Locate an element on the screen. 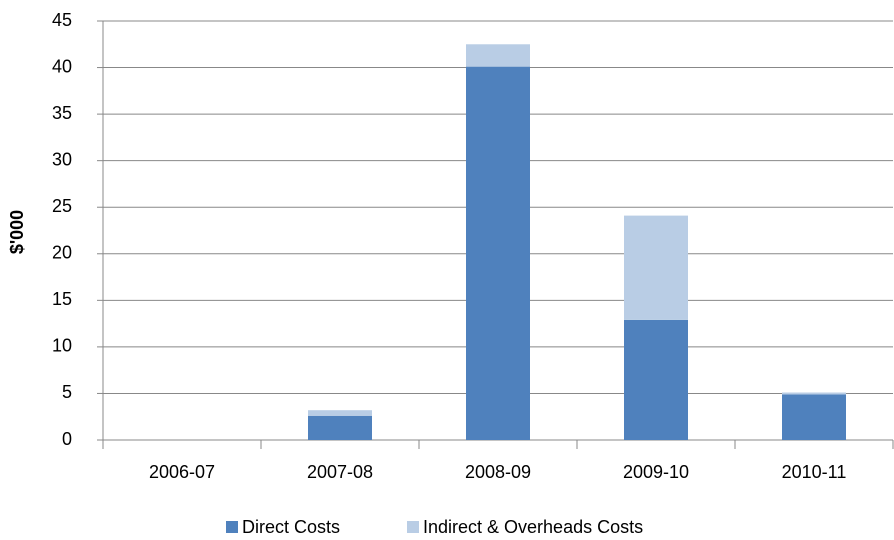 The width and height of the screenshot is (894, 540). y-tick-label: 5 is located at coordinates (67, 392).